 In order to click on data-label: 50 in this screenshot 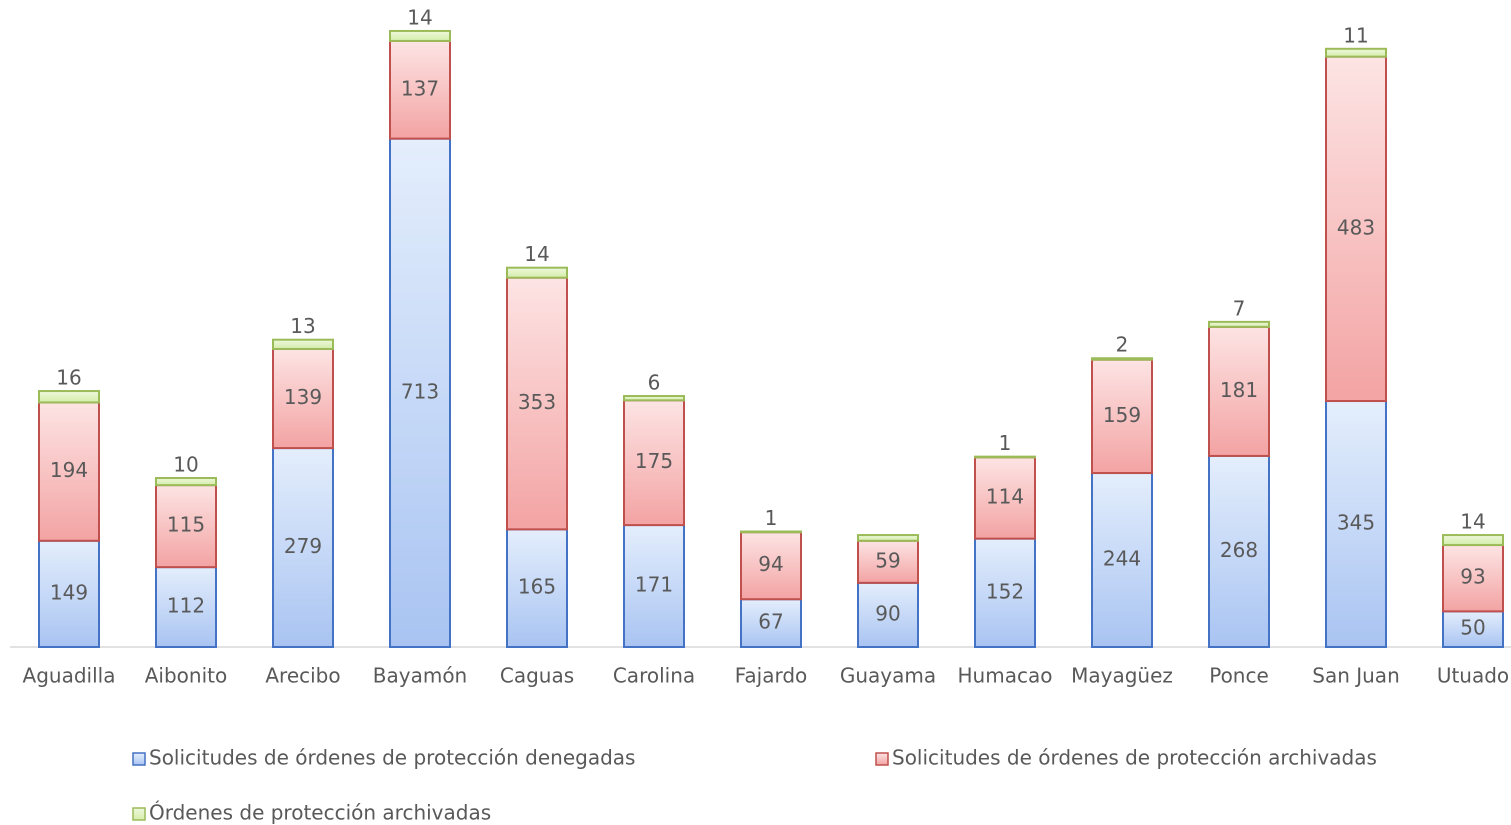, I will do `click(1472, 628)`.